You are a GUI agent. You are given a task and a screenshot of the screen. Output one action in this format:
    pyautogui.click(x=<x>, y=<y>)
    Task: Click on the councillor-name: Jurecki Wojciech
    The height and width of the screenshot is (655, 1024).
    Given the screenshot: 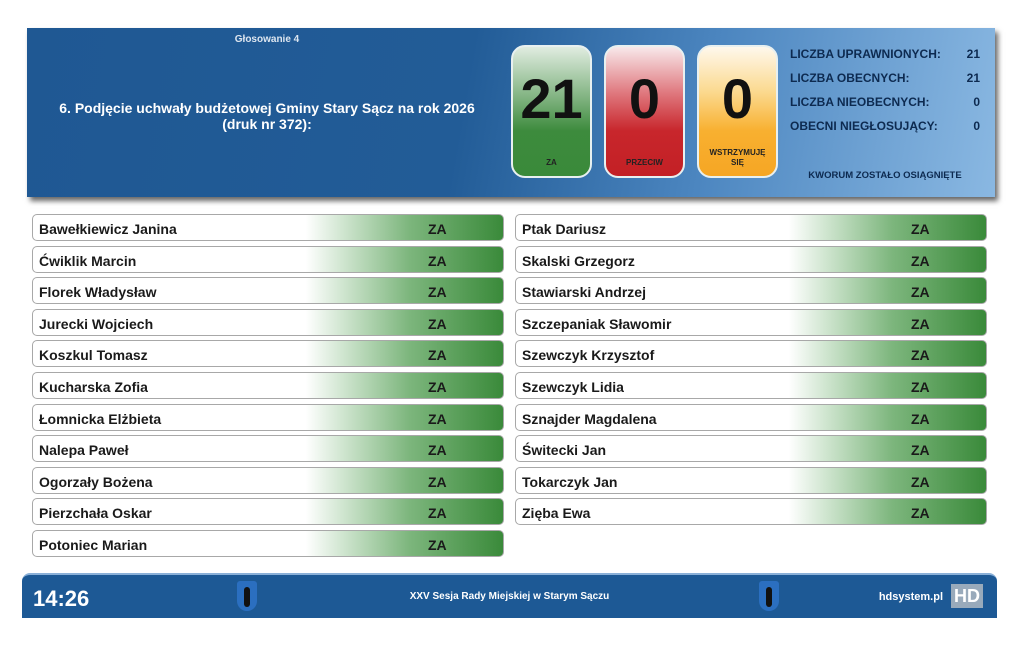 What is the action you would take?
    pyautogui.click(x=96, y=323)
    